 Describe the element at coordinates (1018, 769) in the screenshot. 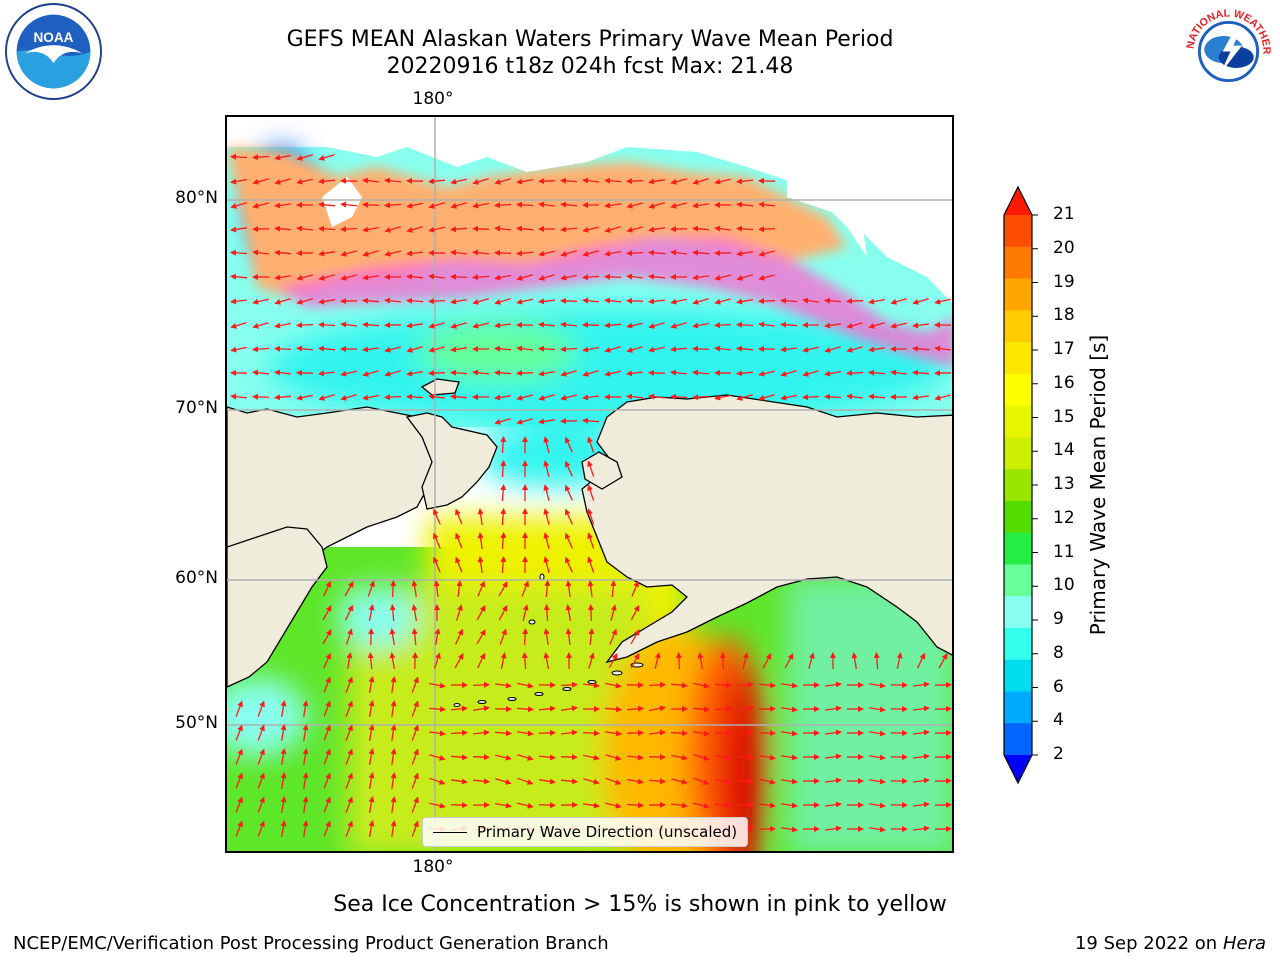

I see `colorbar-bottom-triangle` at that location.